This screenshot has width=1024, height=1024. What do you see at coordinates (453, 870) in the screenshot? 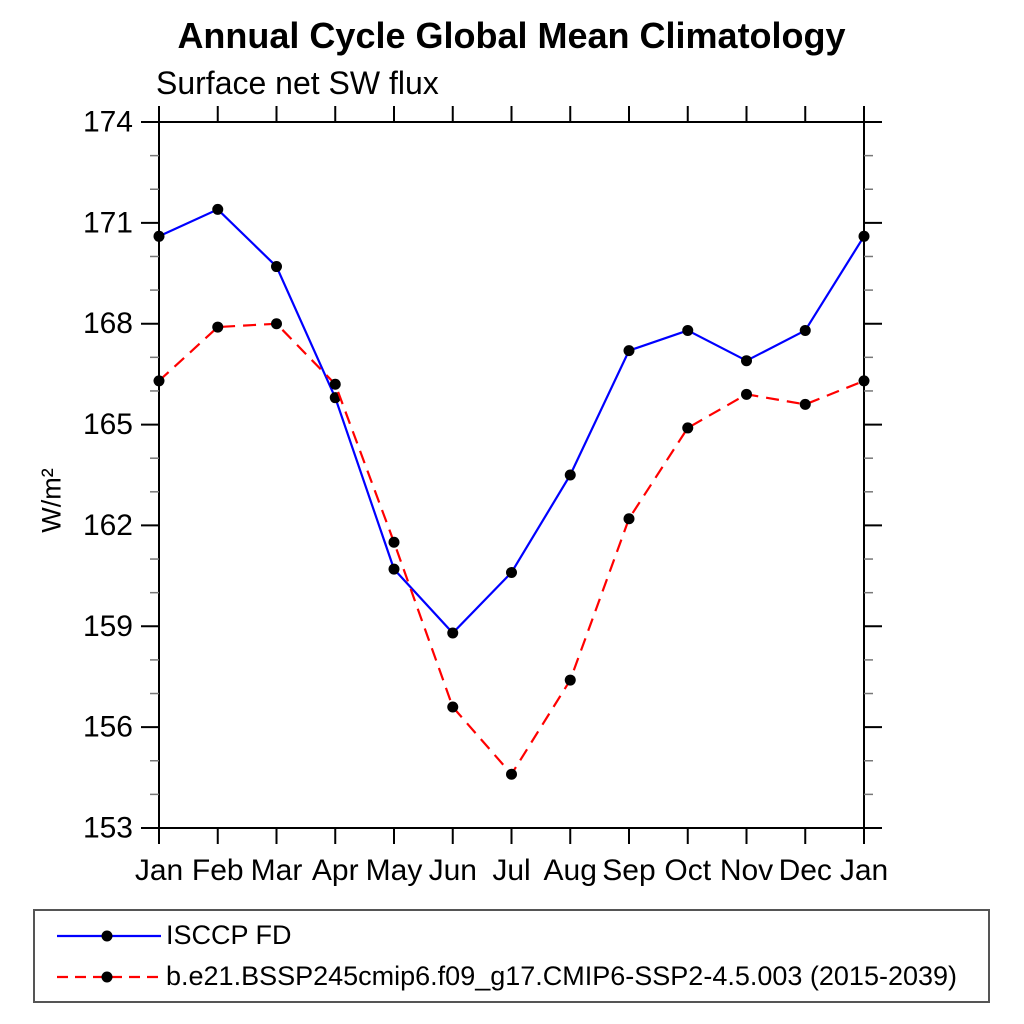
I see `x-tick-label: Jun` at bounding box center [453, 870].